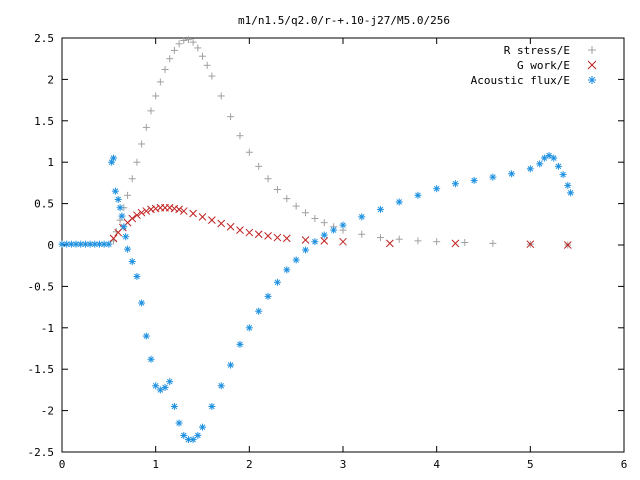 Image resolution: width=640 pixels, height=480 pixels. What do you see at coordinates (624, 464) in the screenshot?
I see `x-tick-label: 6` at bounding box center [624, 464].